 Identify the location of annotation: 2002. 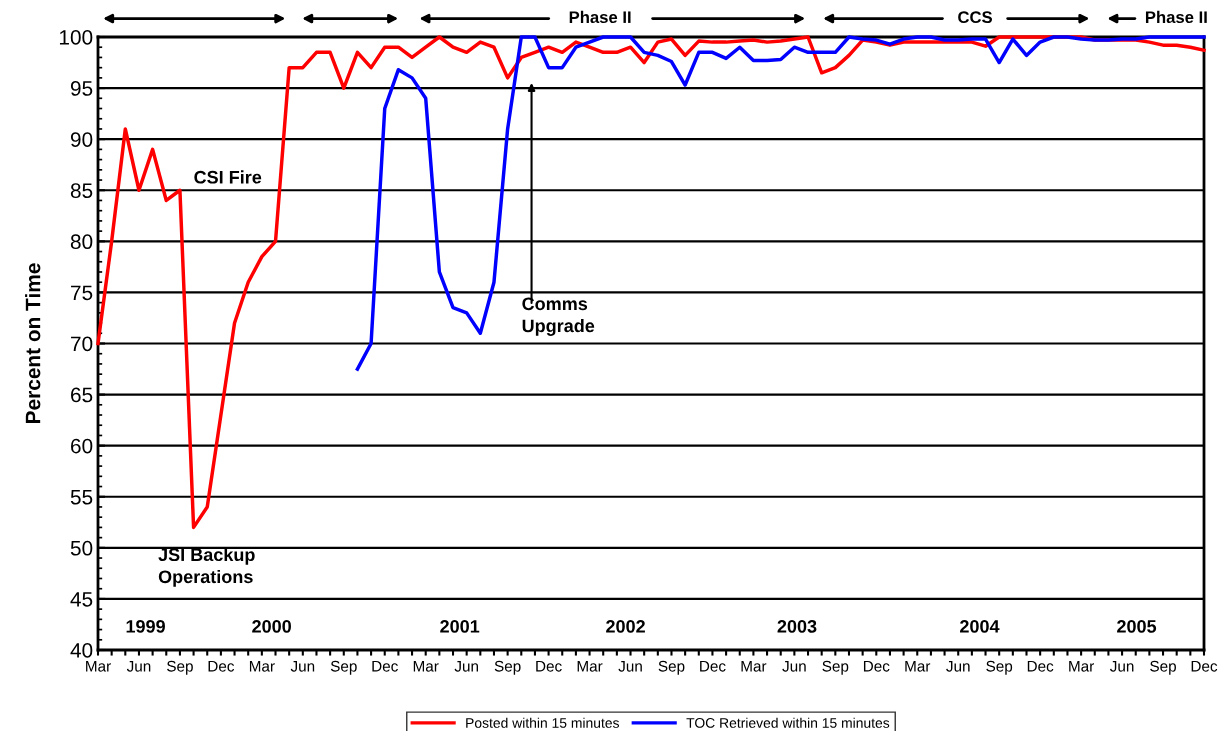
(625, 626).